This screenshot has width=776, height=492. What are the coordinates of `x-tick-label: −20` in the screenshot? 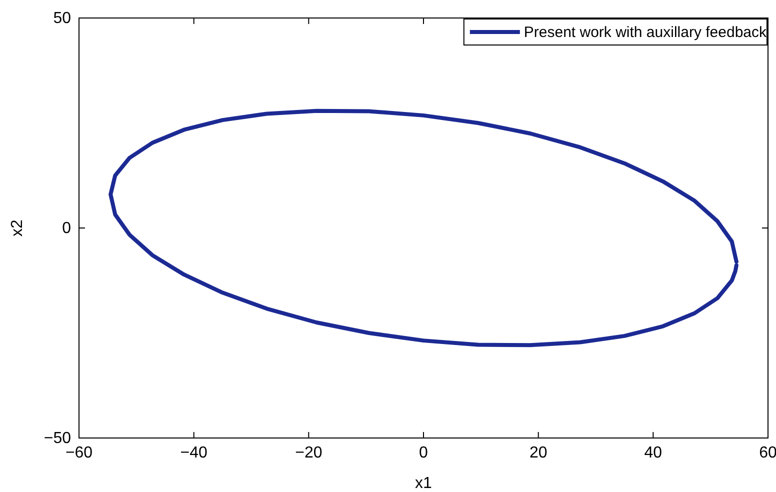 It's located at (308, 453).